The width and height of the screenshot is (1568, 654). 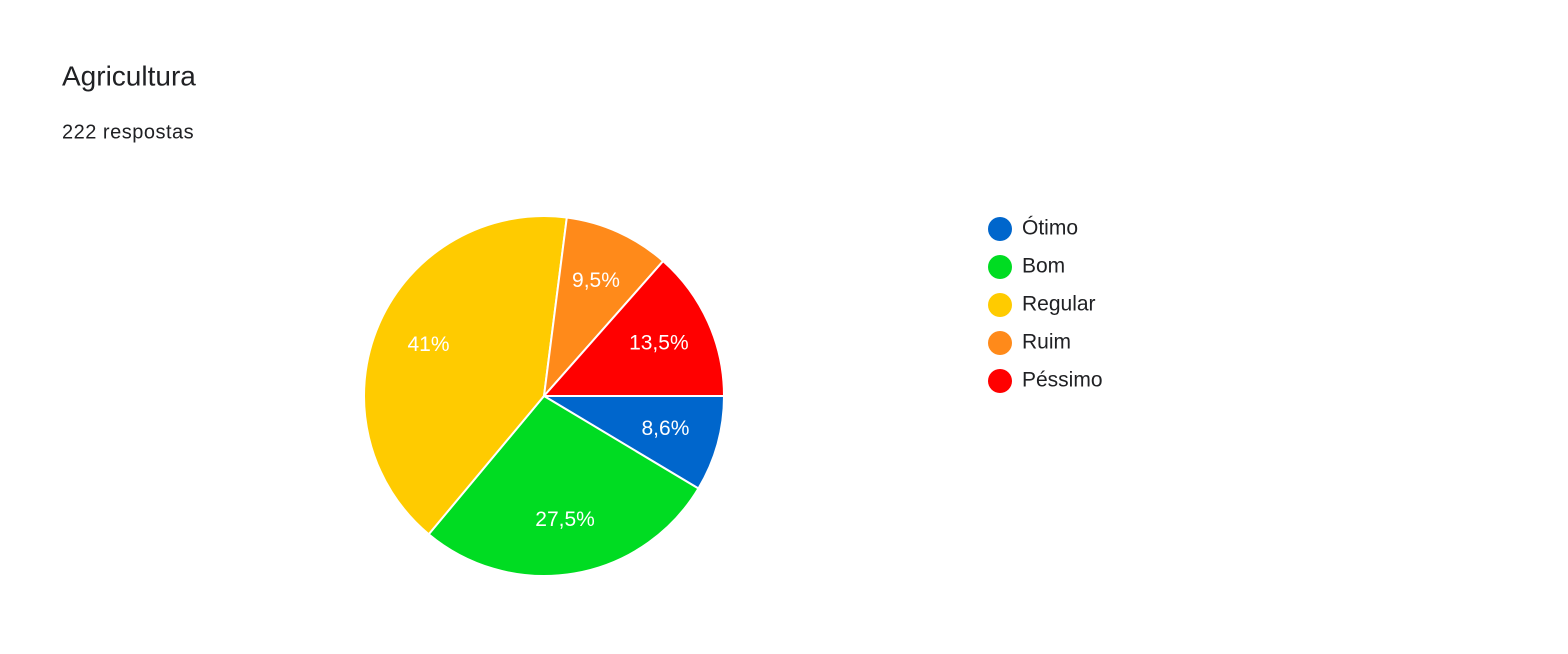 What do you see at coordinates (565, 519) in the screenshot?
I see `value-label: 27,5%` at bounding box center [565, 519].